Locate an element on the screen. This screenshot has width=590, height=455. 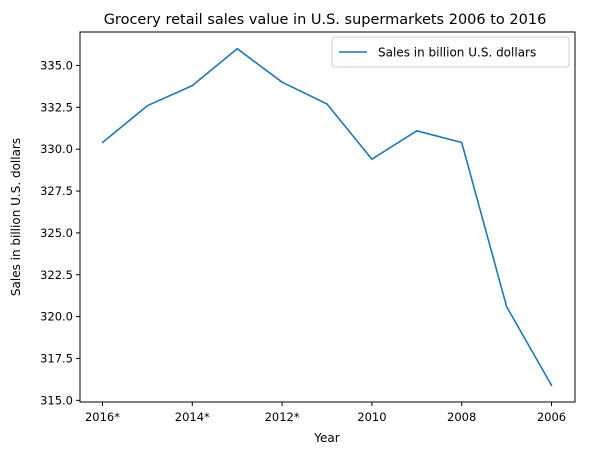
y-tick-label: 322.5 is located at coordinates (56, 275).